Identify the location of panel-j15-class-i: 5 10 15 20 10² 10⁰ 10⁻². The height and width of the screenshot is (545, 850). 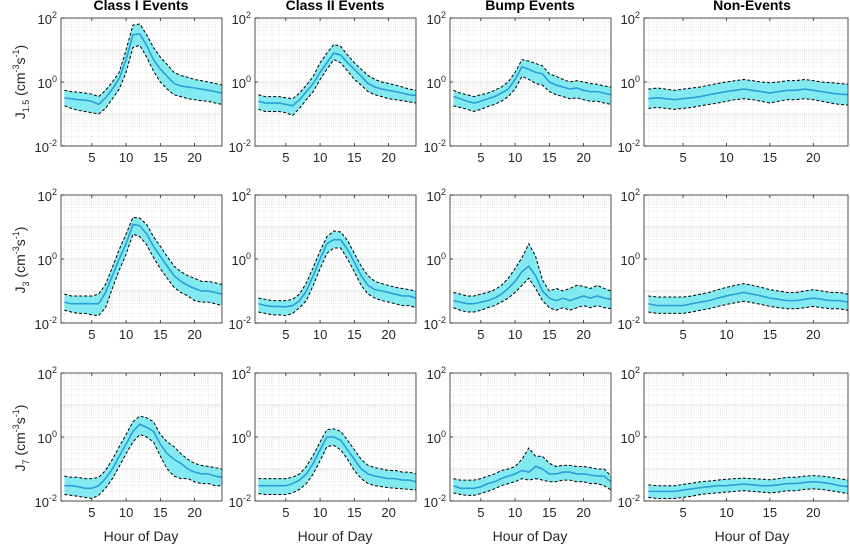
(129, 87).